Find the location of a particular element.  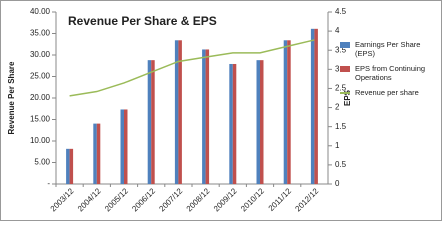

y-tick-label: 20.00 is located at coordinates (40, 97).